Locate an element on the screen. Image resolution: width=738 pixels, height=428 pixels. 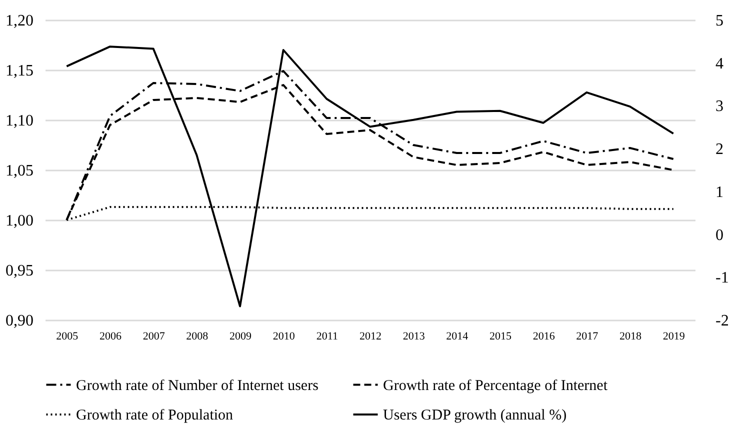
y2-tick-label: 3 is located at coordinates (720, 107).